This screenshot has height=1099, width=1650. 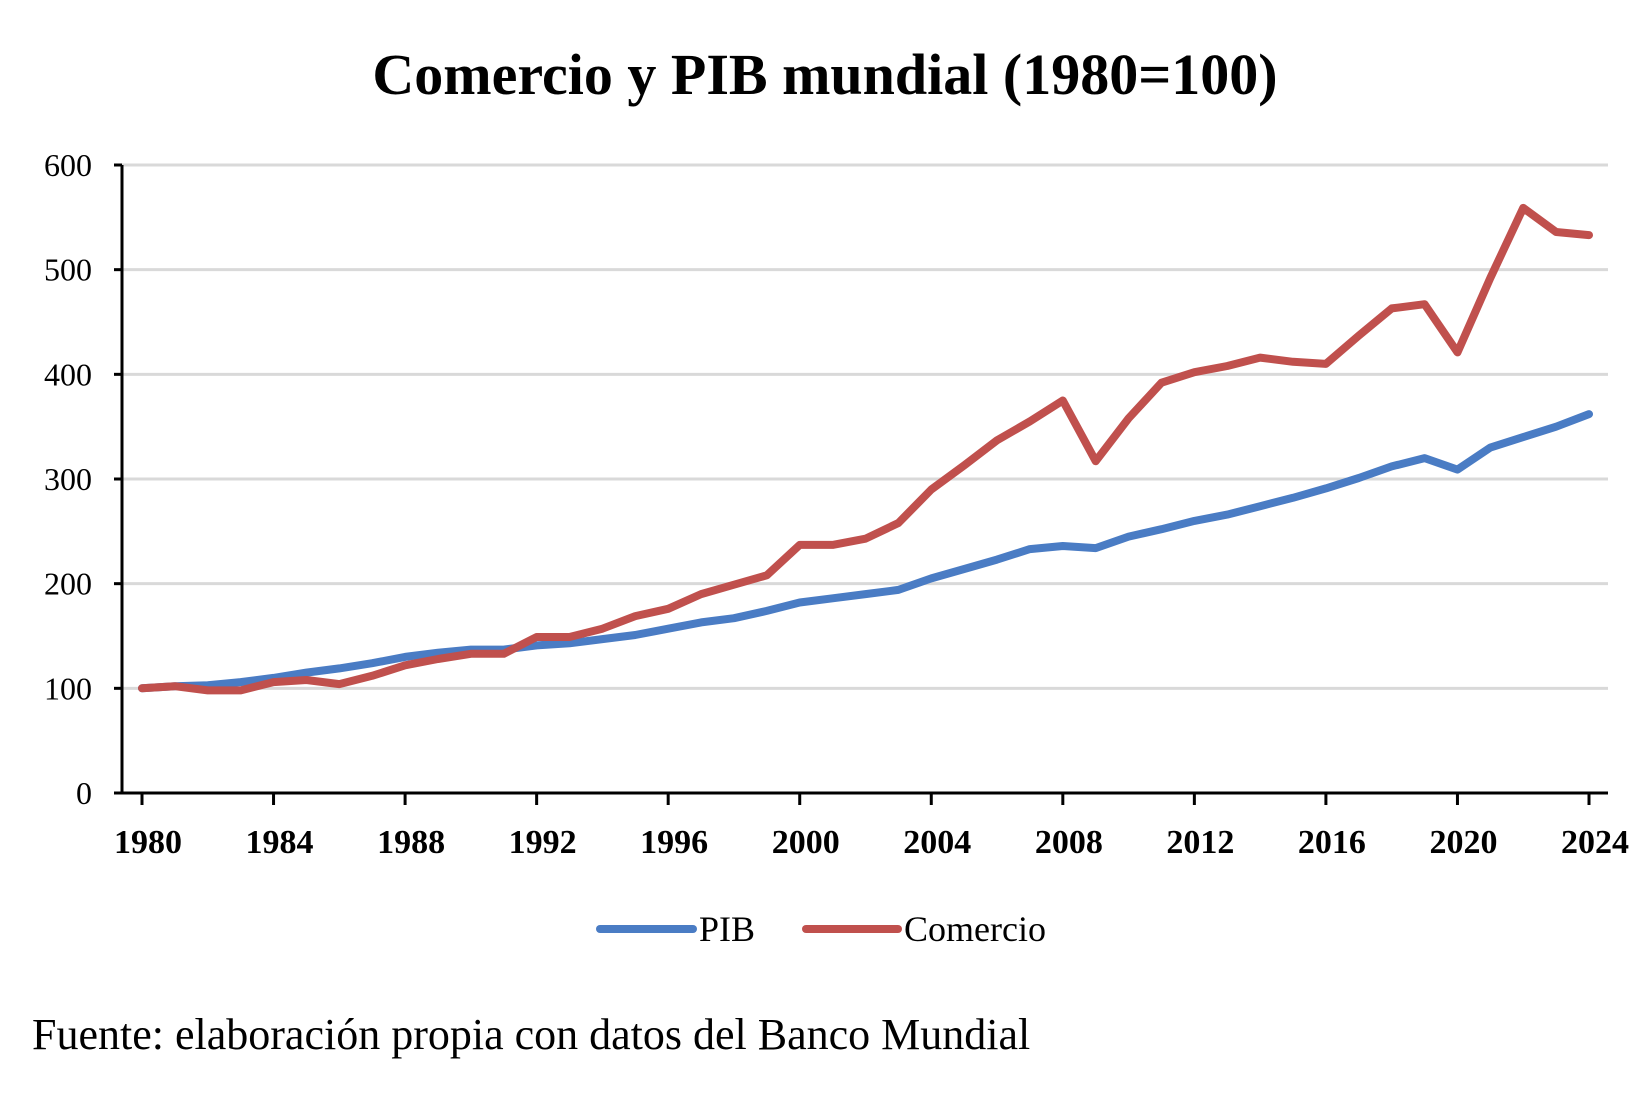 What do you see at coordinates (68, 165) in the screenshot?
I see `y-tick-label-600: 600` at bounding box center [68, 165].